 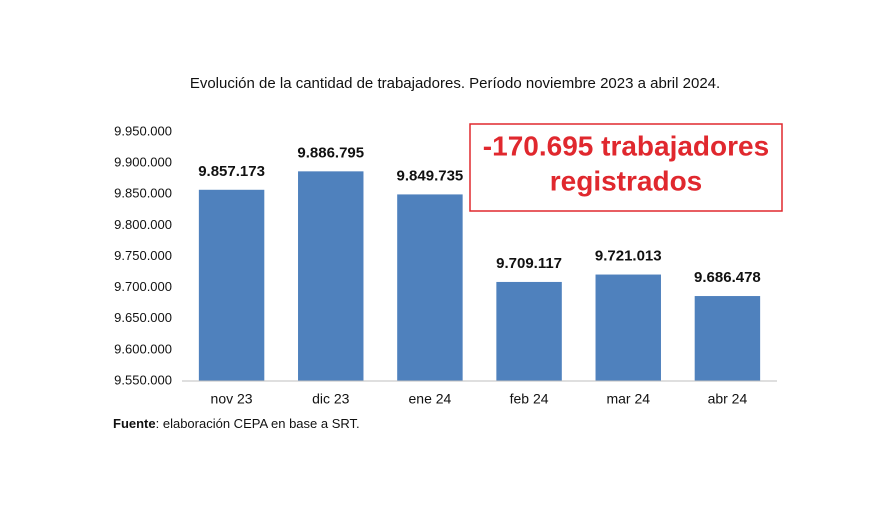 I want to click on annotation: -170.695 trabajadores, so click(x=626, y=145).